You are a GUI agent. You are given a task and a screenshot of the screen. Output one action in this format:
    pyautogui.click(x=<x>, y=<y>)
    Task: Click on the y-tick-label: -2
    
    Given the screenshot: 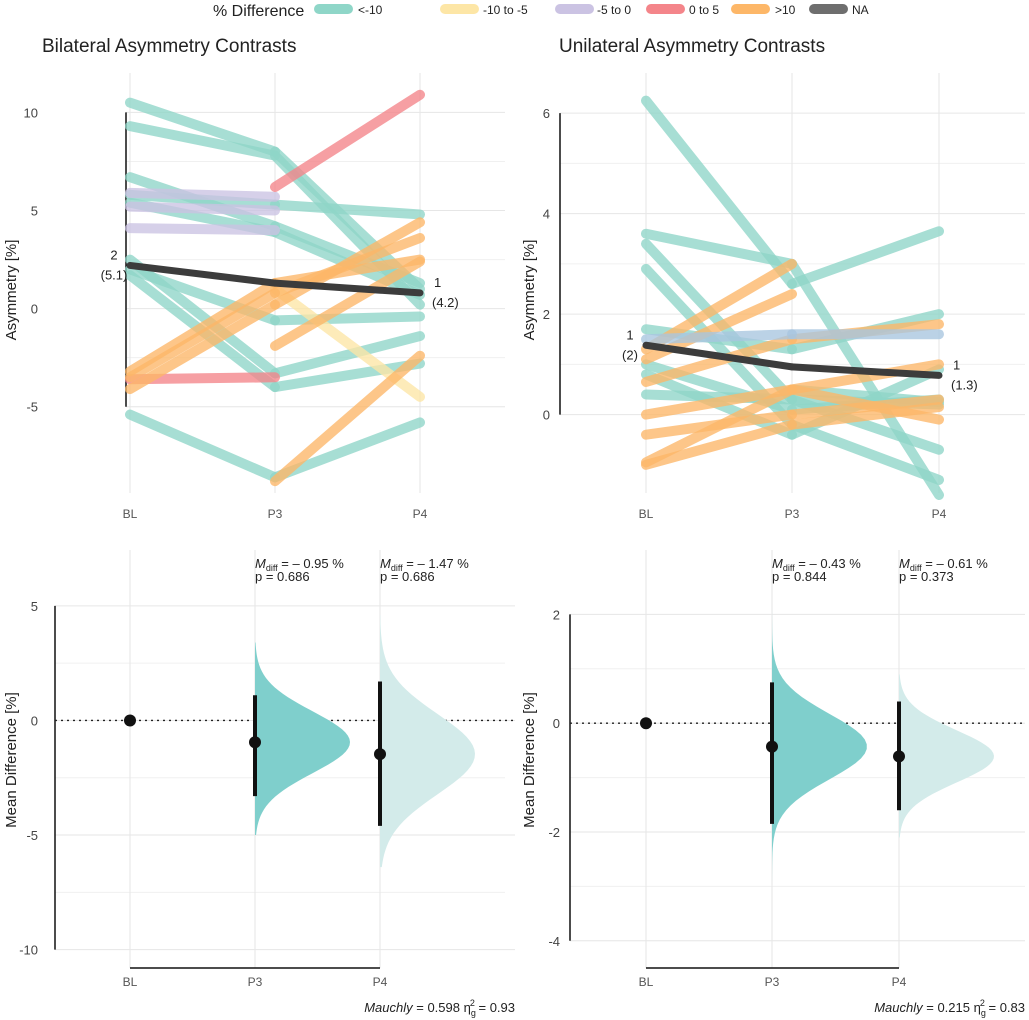 What is the action you would take?
    pyautogui.click(x=554, y=832)
    